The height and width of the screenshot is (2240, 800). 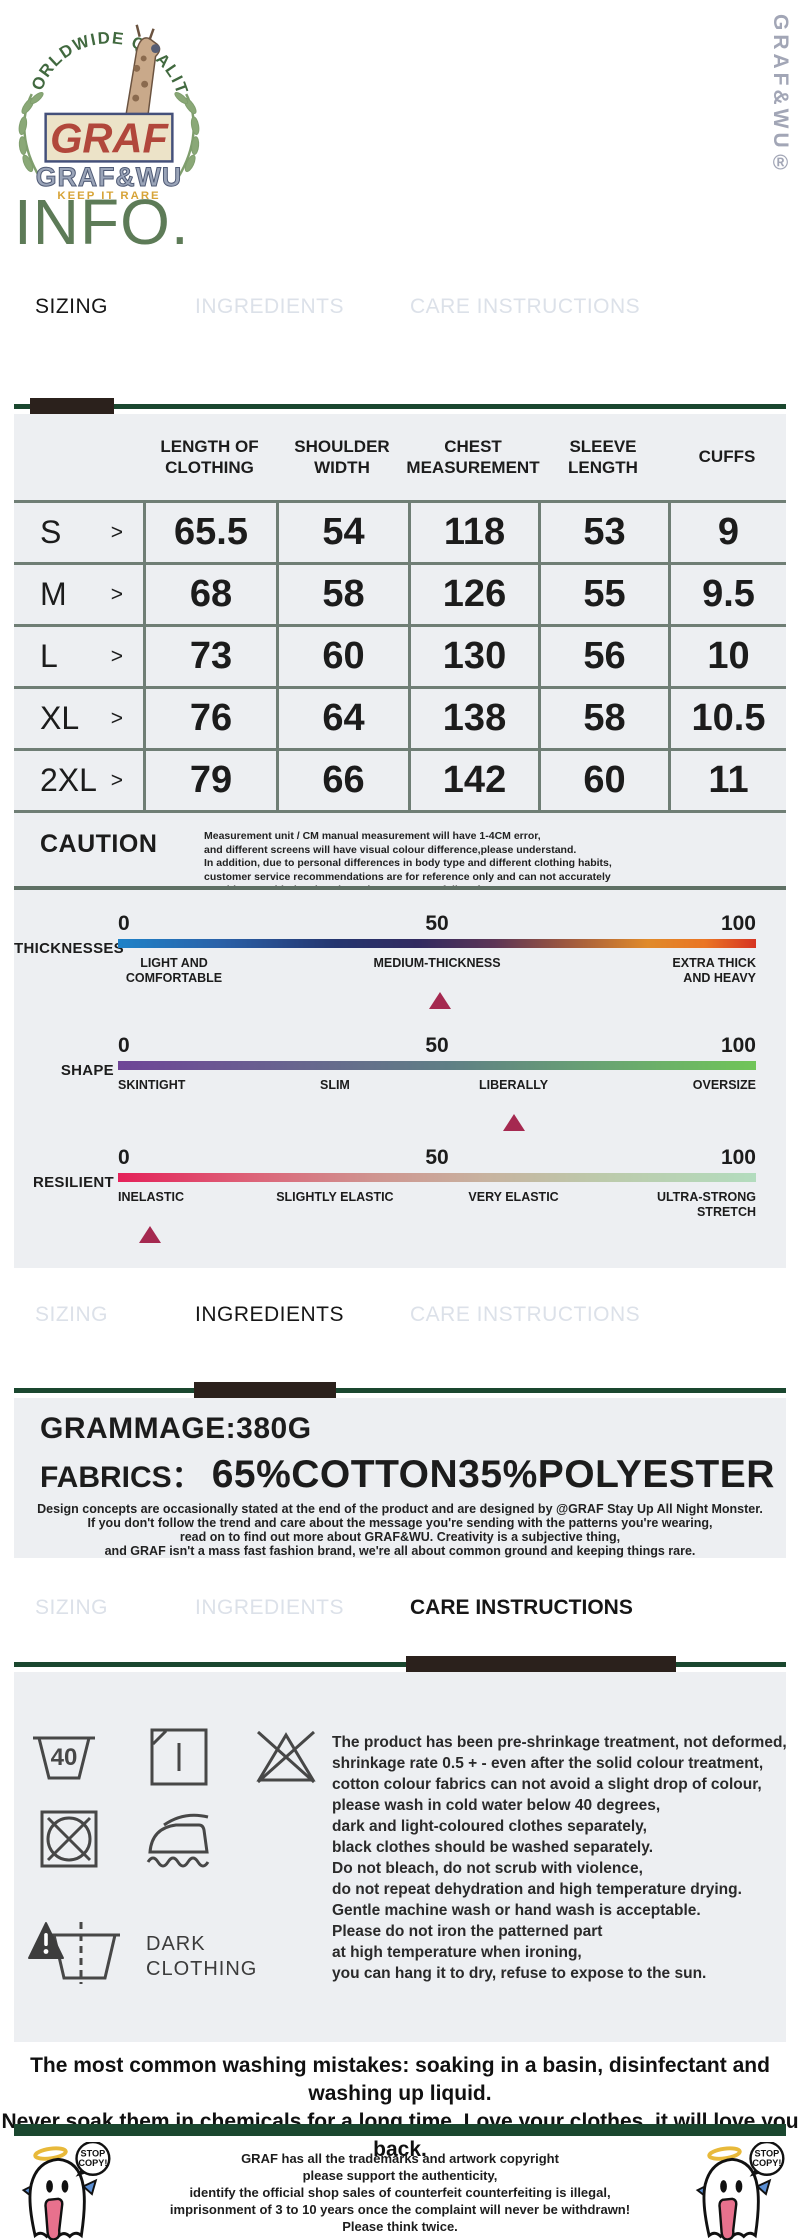 I want to click on caution-divider, so click(x=400, y=888).